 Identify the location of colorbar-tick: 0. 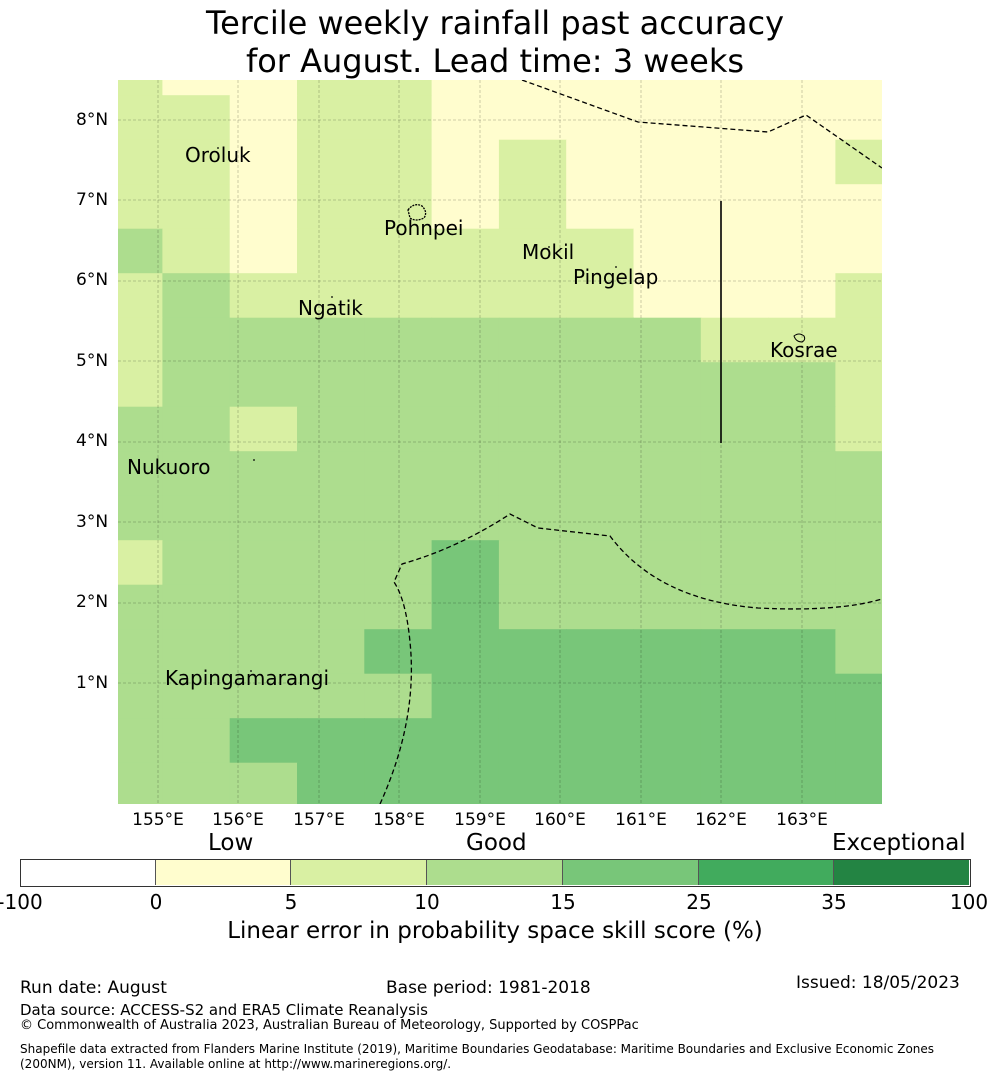
(156, 902).